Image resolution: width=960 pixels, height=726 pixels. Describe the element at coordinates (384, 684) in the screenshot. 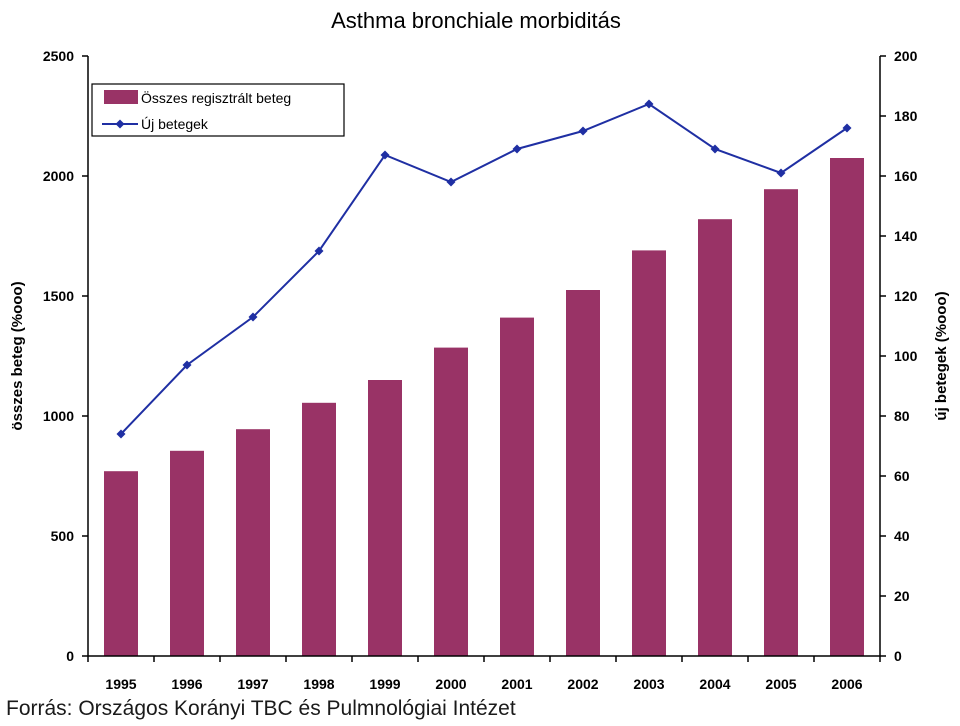

I see `x-tick-label: 1999` at that location.